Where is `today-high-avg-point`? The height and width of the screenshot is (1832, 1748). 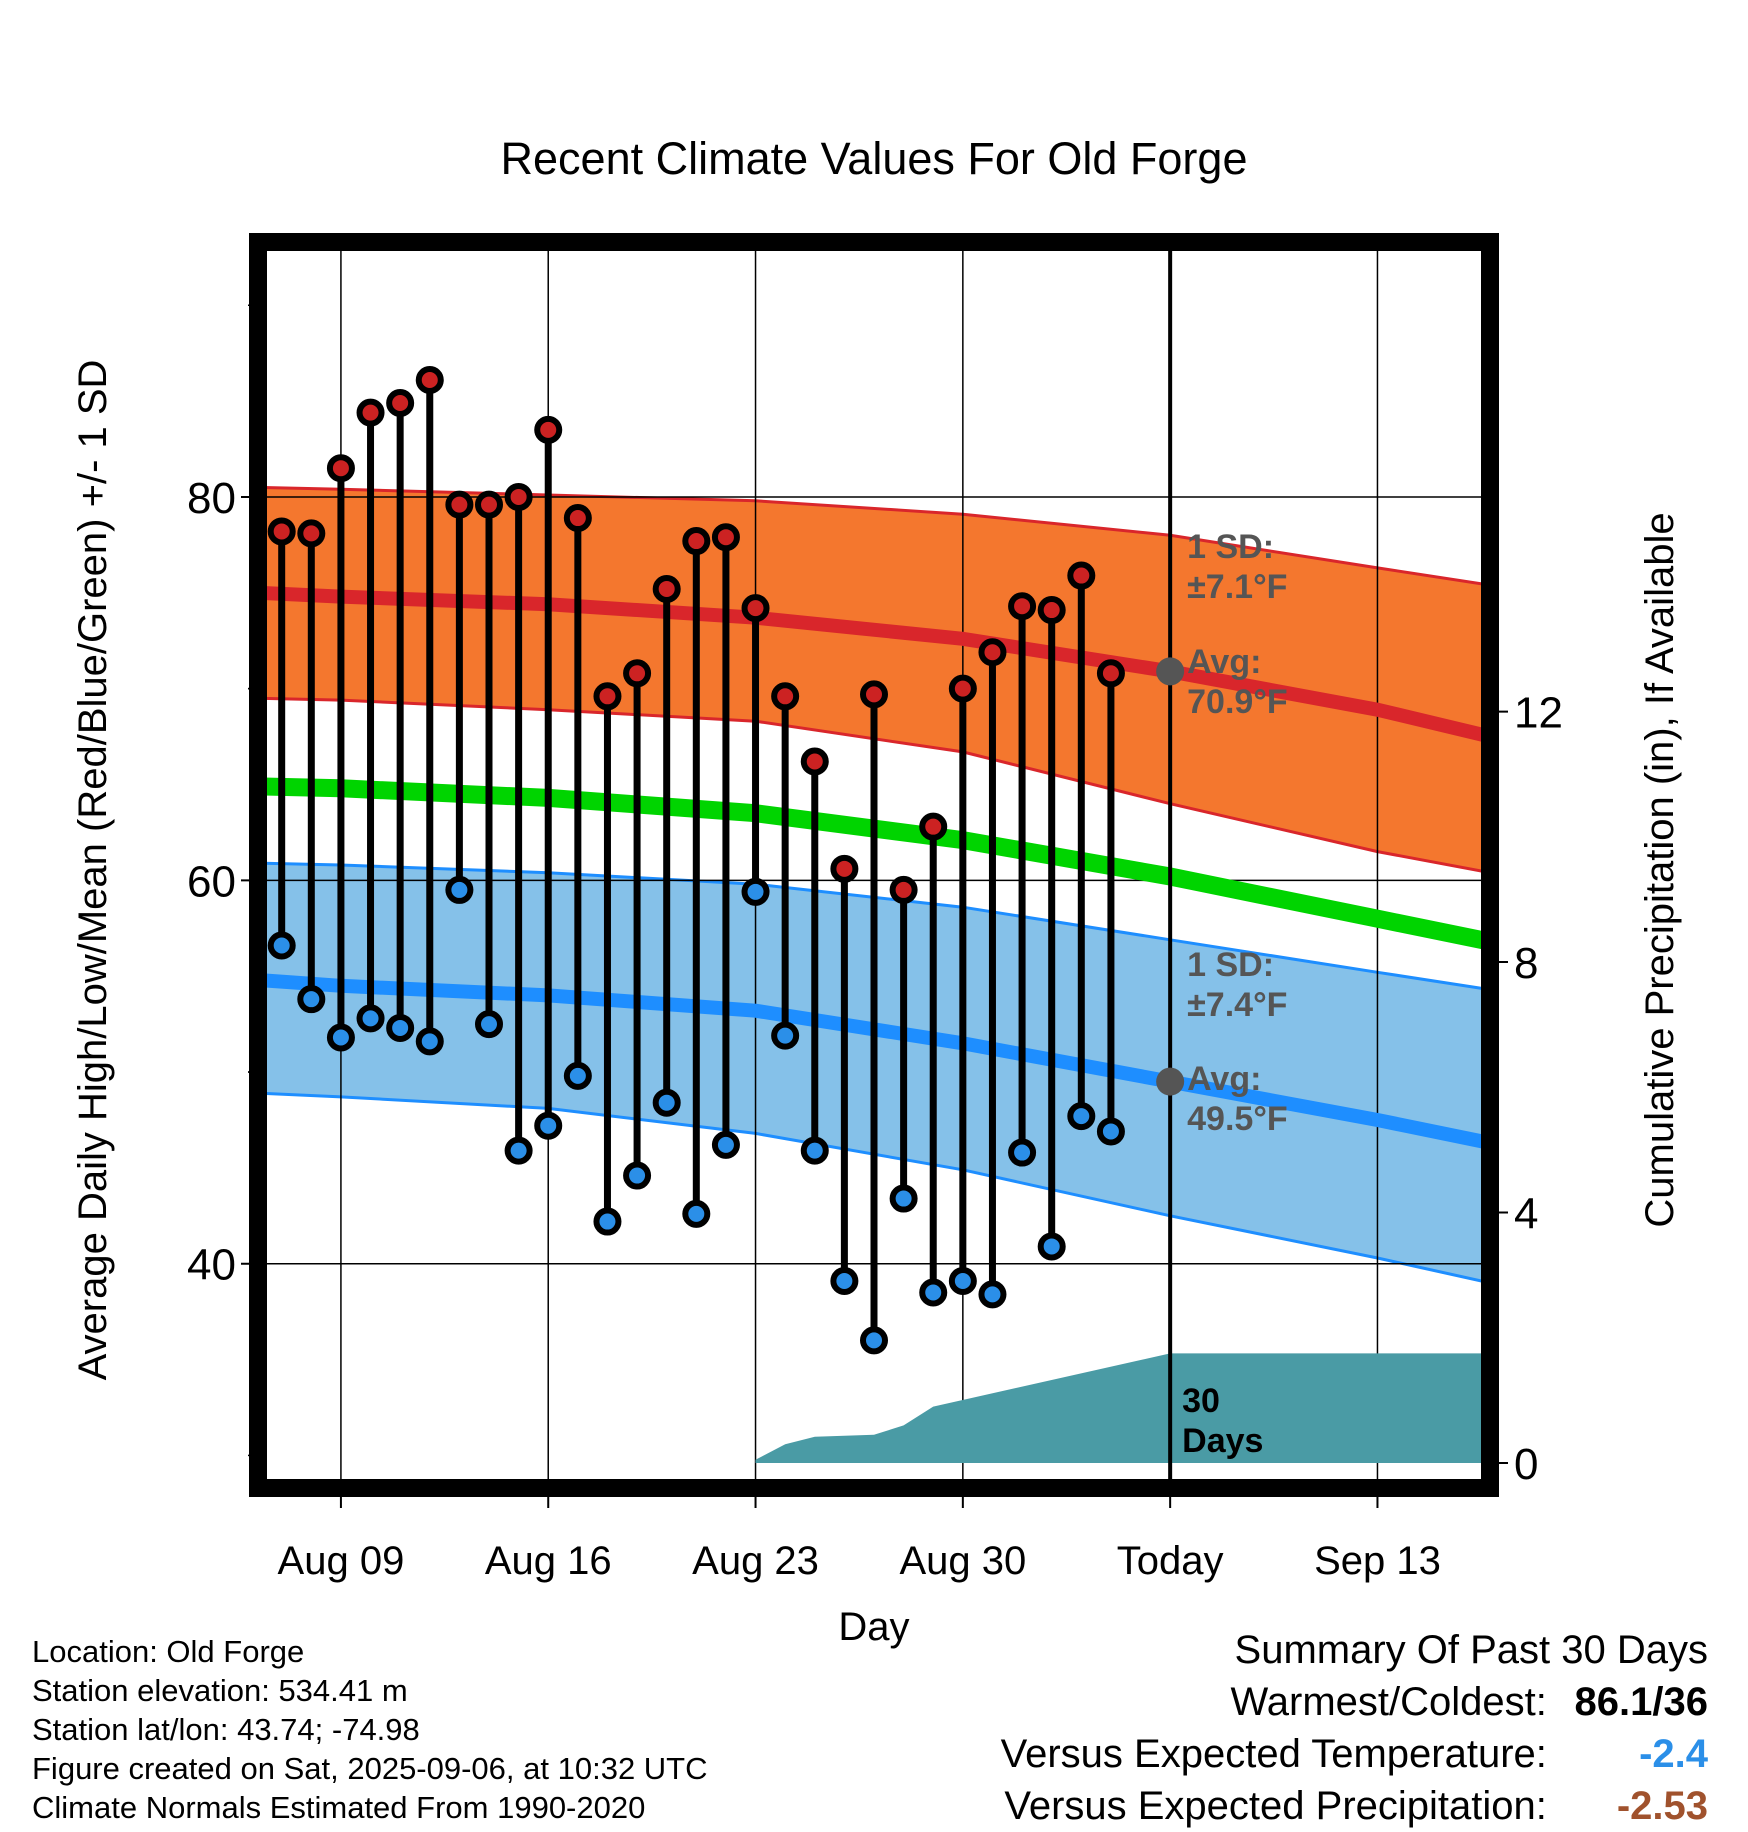 today-high-avg-point is located at coordinates (1170, 671).